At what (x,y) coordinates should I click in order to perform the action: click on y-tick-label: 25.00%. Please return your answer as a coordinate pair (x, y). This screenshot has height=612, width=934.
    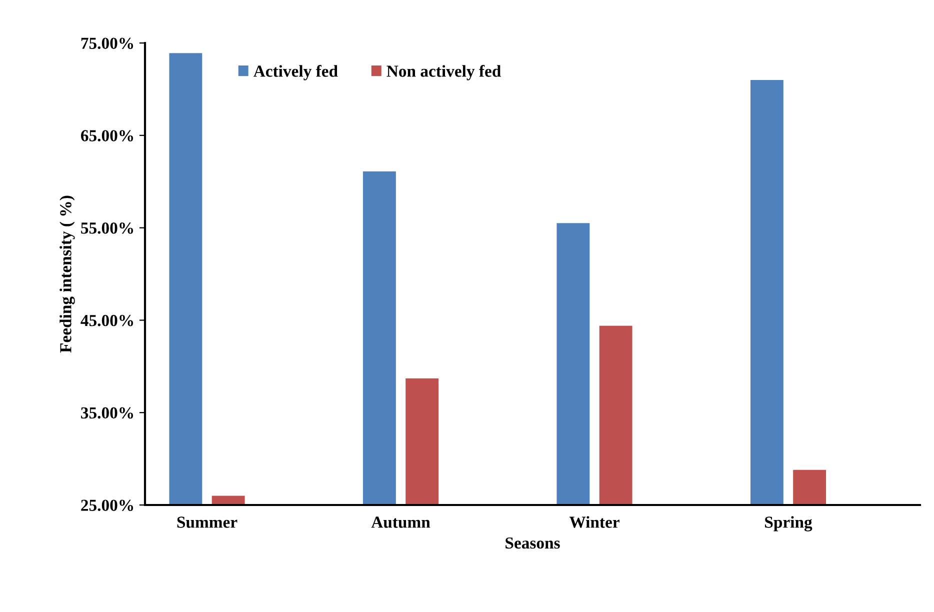
    Looking at the image, I should click on (107, 506).